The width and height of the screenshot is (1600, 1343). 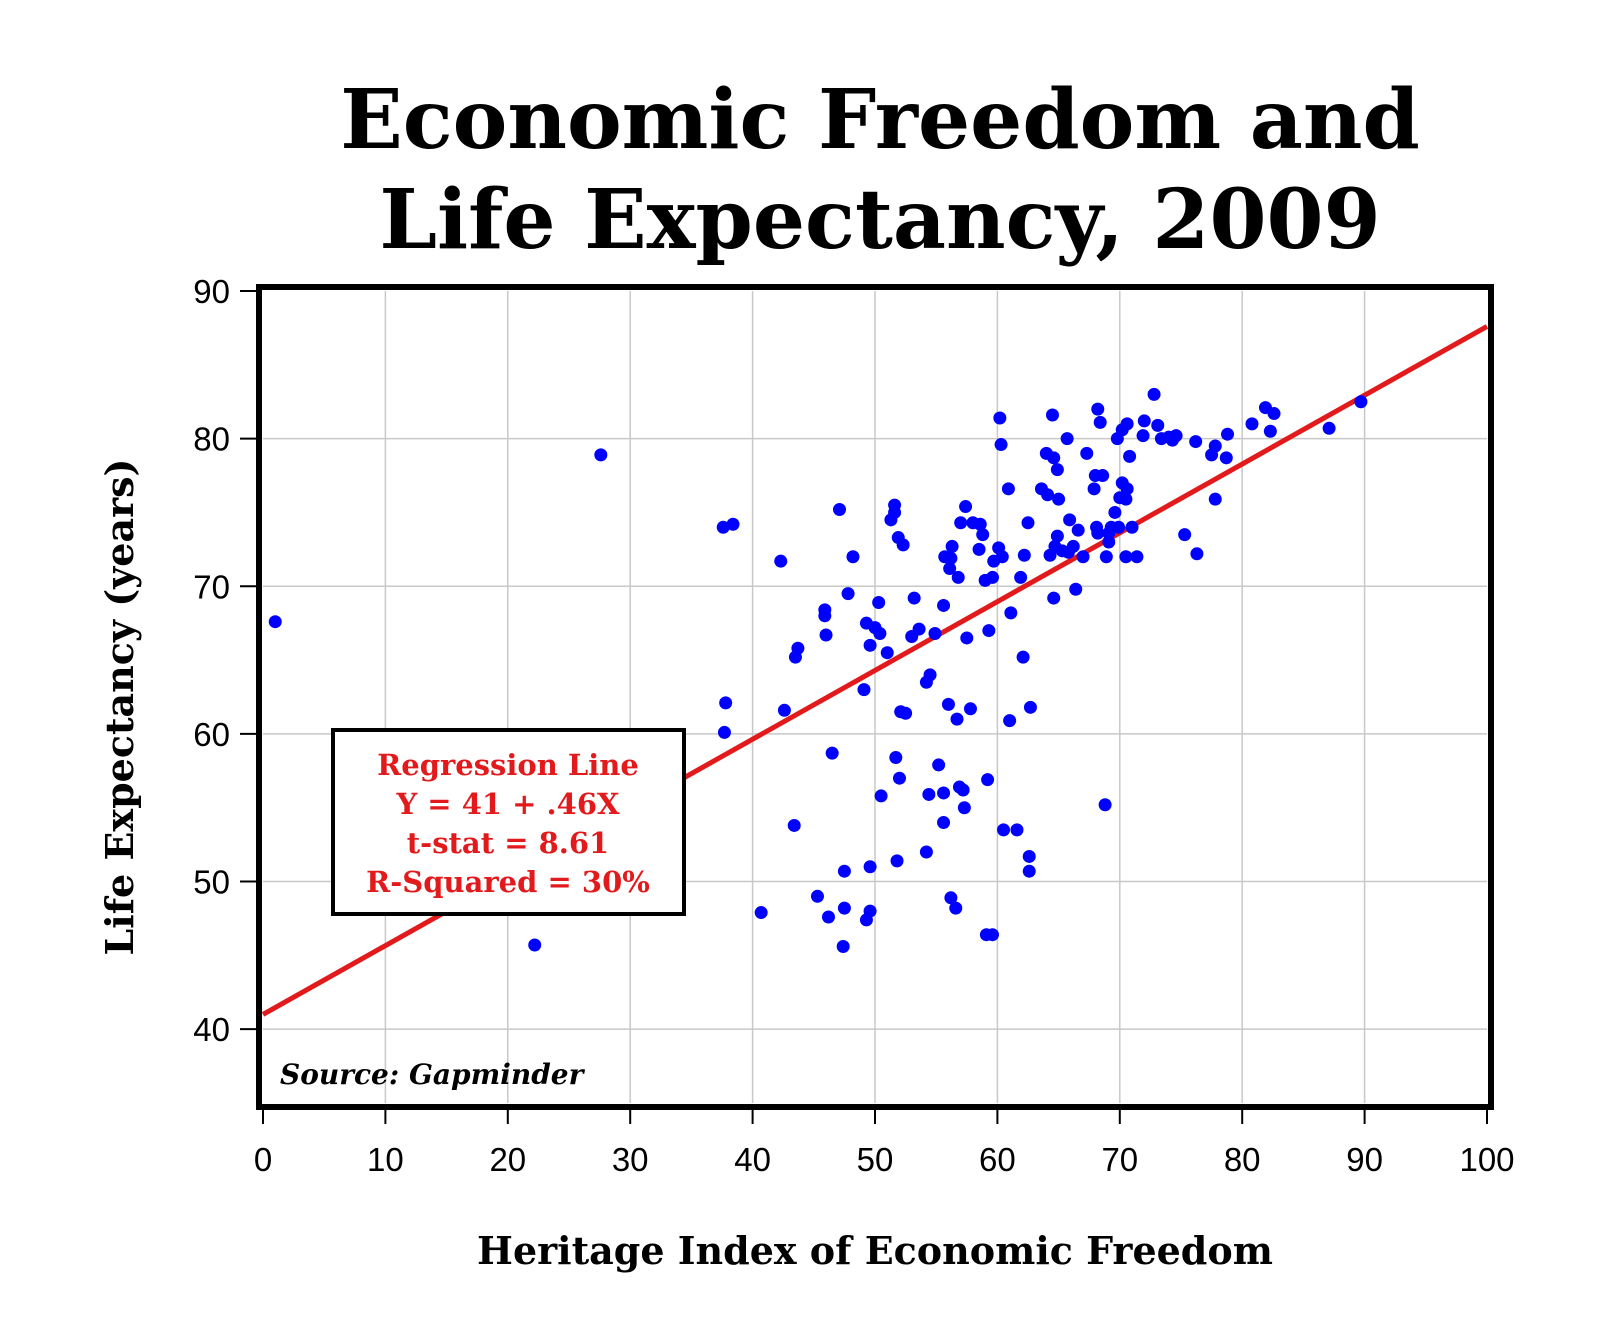 I want to click on annotation-line-3: t-stat = 8.61, so click(x=508, y=843).